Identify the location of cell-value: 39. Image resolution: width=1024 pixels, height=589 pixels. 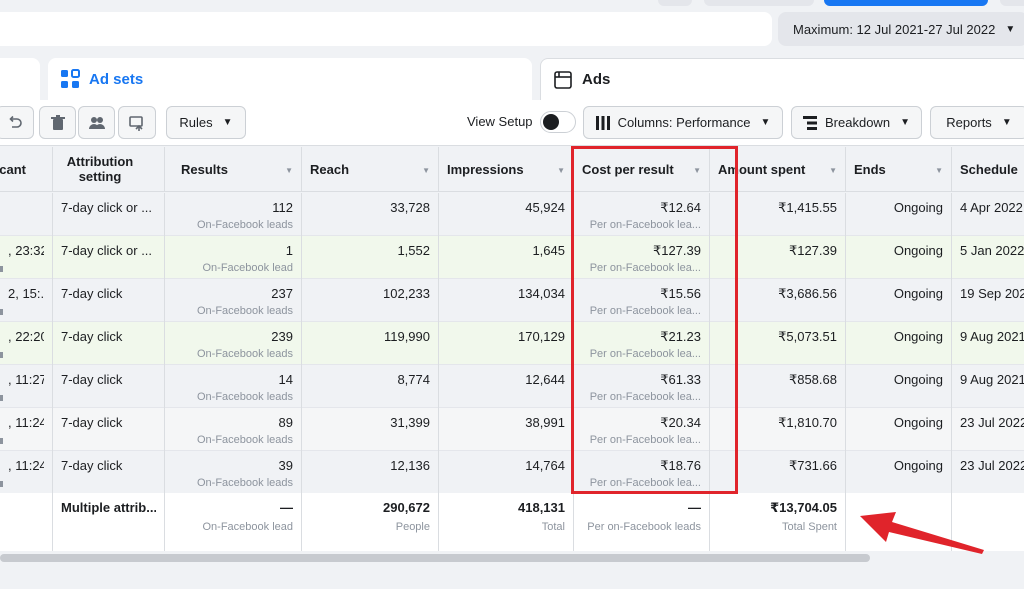
(285, 465).